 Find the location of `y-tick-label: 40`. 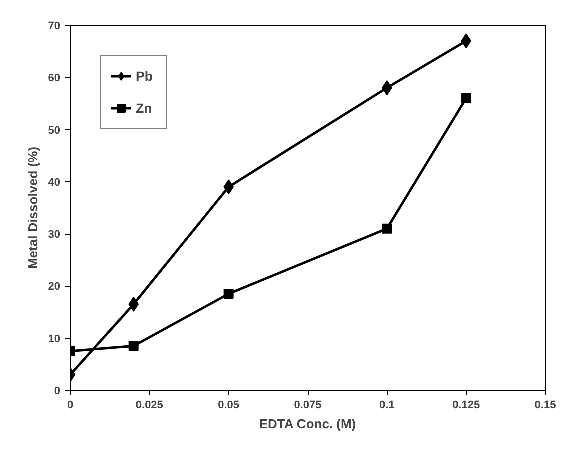

y-tick-label: 40 is located at coordinates (54, 182).